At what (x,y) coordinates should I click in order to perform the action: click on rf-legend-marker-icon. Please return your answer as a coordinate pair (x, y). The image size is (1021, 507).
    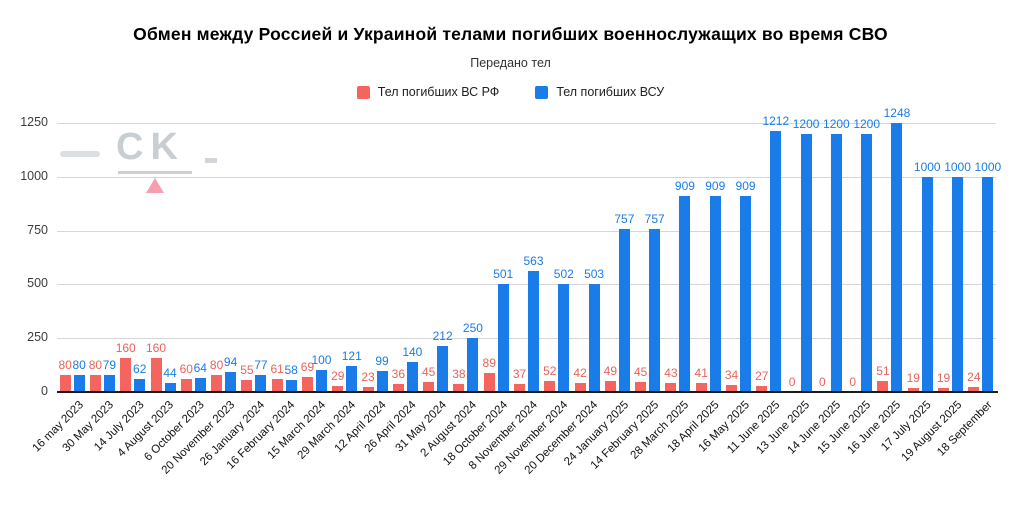
    Looking at the image, I should click on (363, 92).